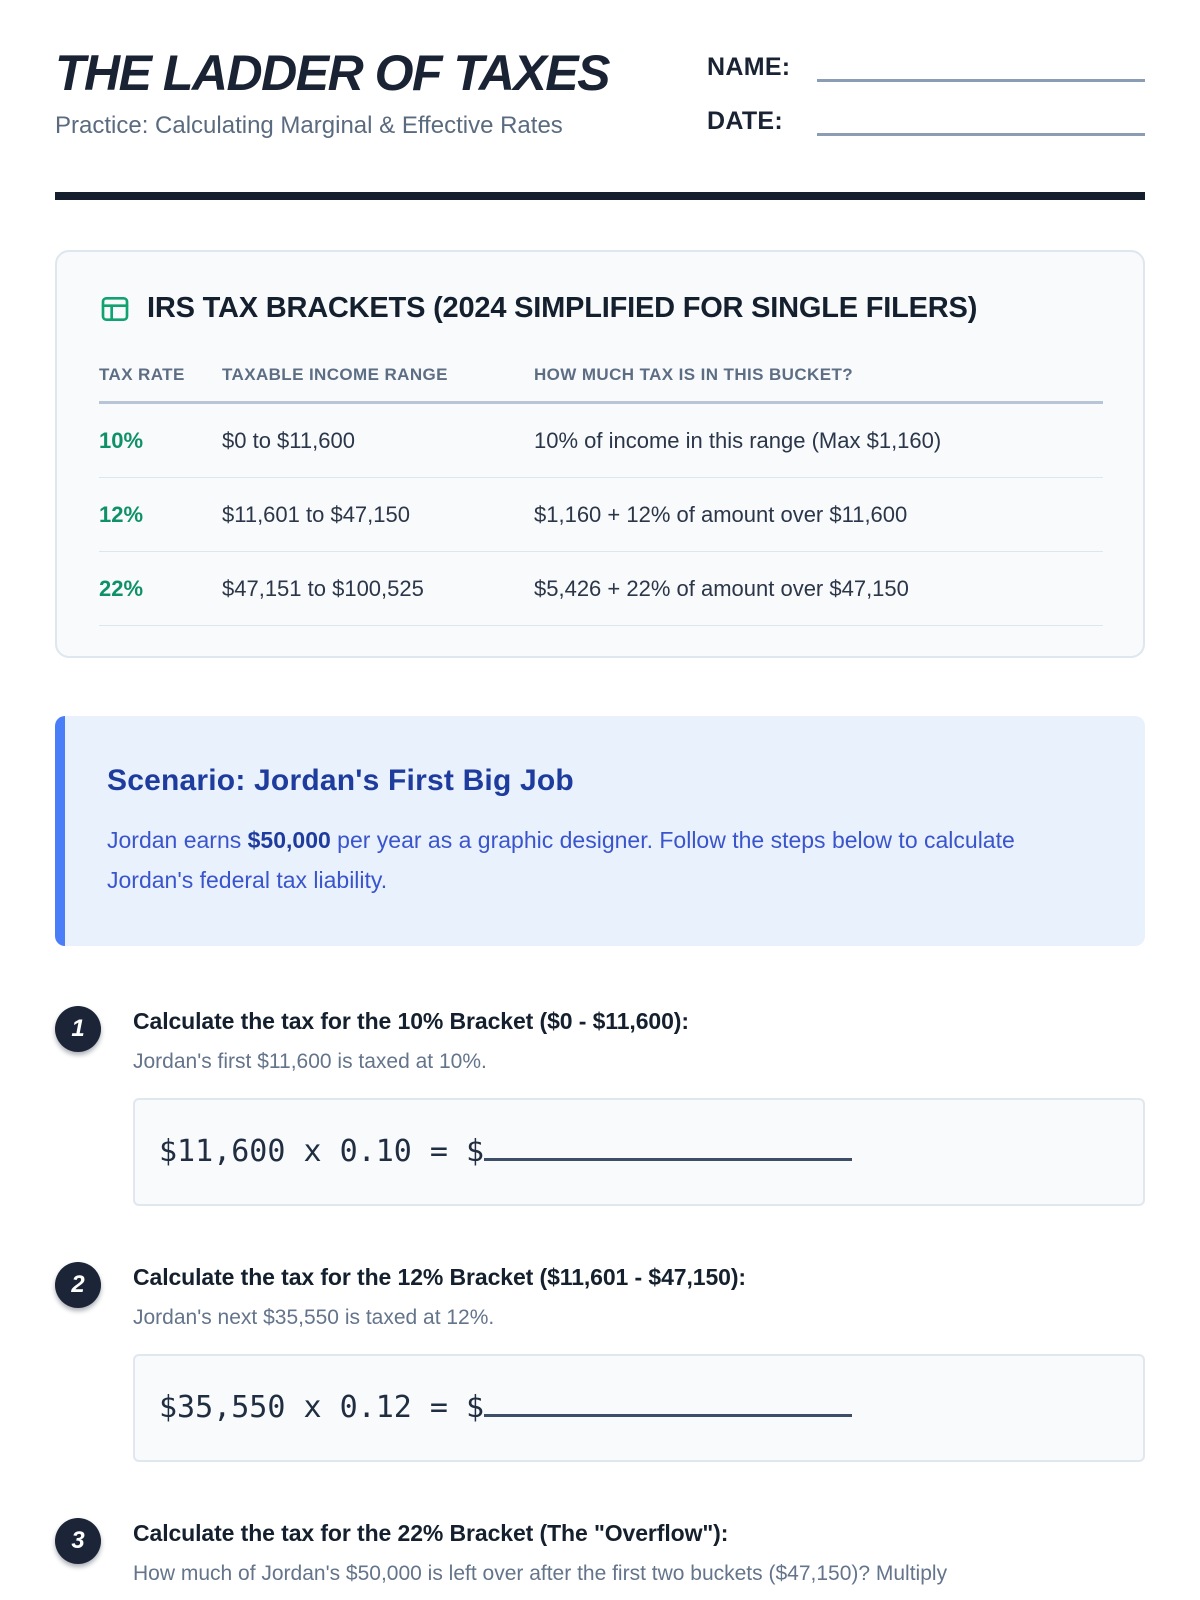 The width and height of the screenshot is (1200, 1600). Describe the element at coordinates (78, 1029) in the screenshot. I see `step-1-number-badge: 1` at that location.